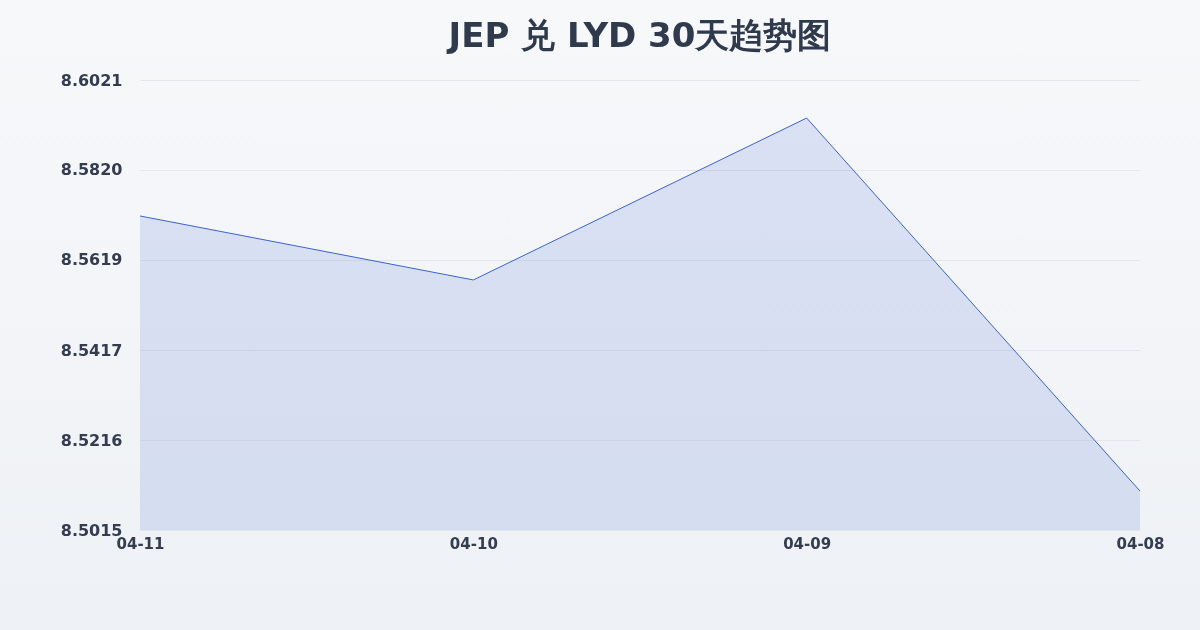 The width and height of the screenshot is (1200, 630). Describe the element at coordinates (91, 260) in the screenshot. I see `y-tick-label: 8.5619` at that location.